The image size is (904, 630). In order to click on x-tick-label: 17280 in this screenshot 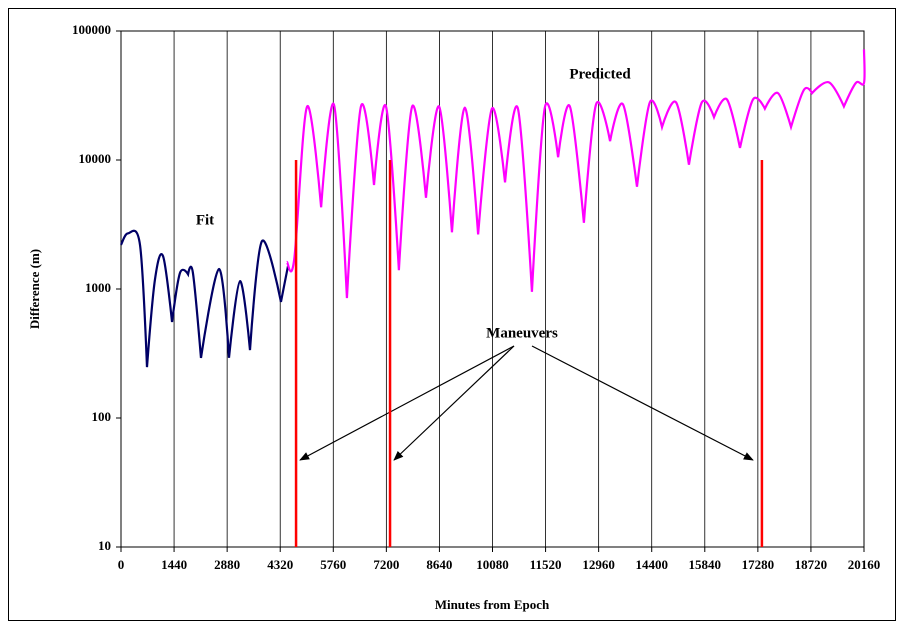, I will do `click(758, 564)`.